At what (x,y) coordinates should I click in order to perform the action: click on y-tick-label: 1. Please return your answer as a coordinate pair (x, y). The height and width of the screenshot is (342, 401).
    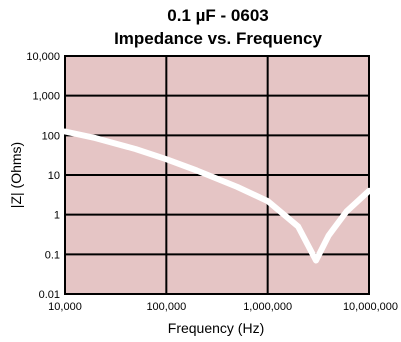
    Looking at the image, I should click on (57, 216).